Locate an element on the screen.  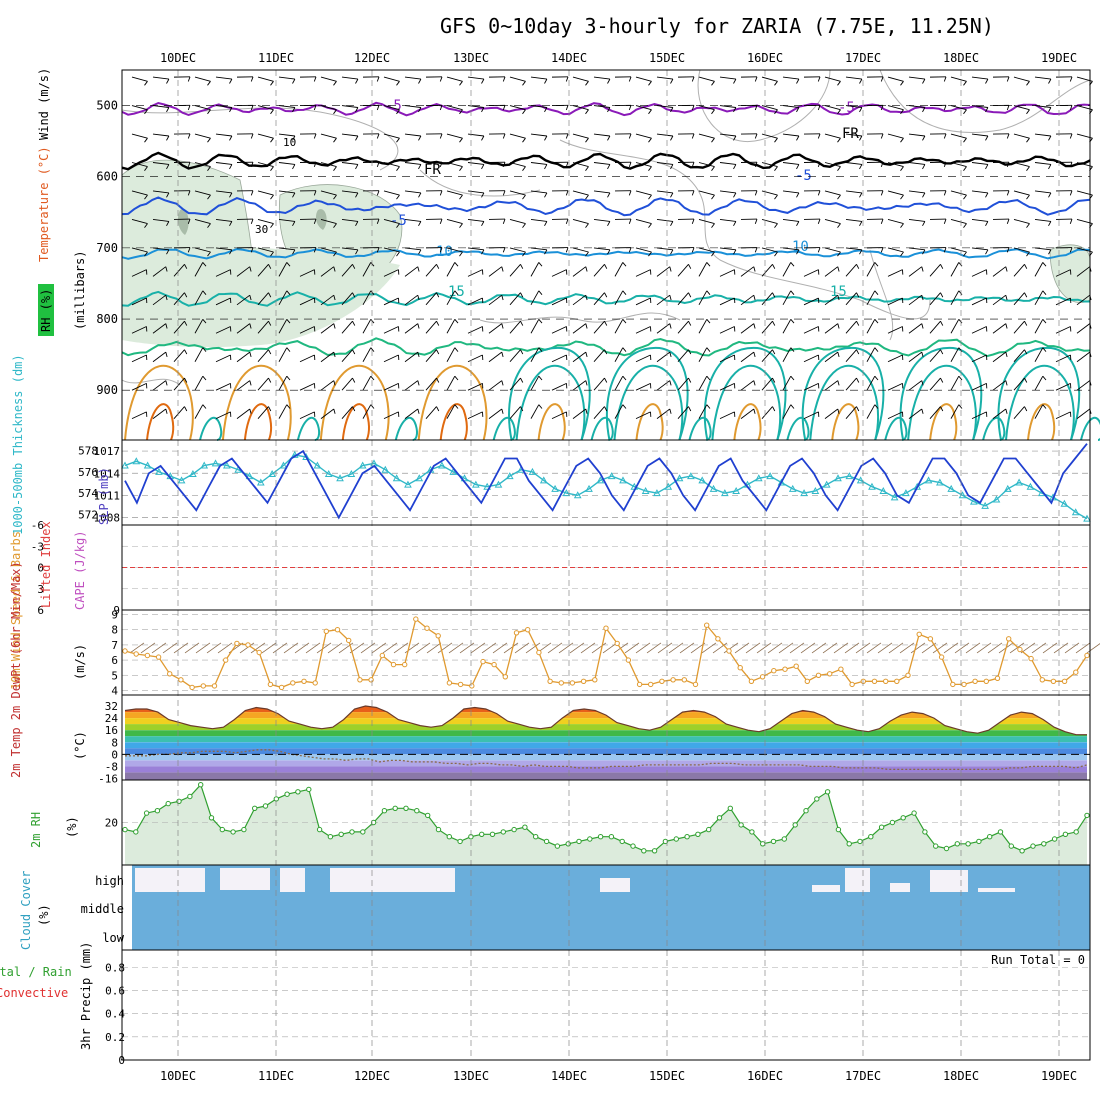
low-level-contour is located at coordinates (746, 402).